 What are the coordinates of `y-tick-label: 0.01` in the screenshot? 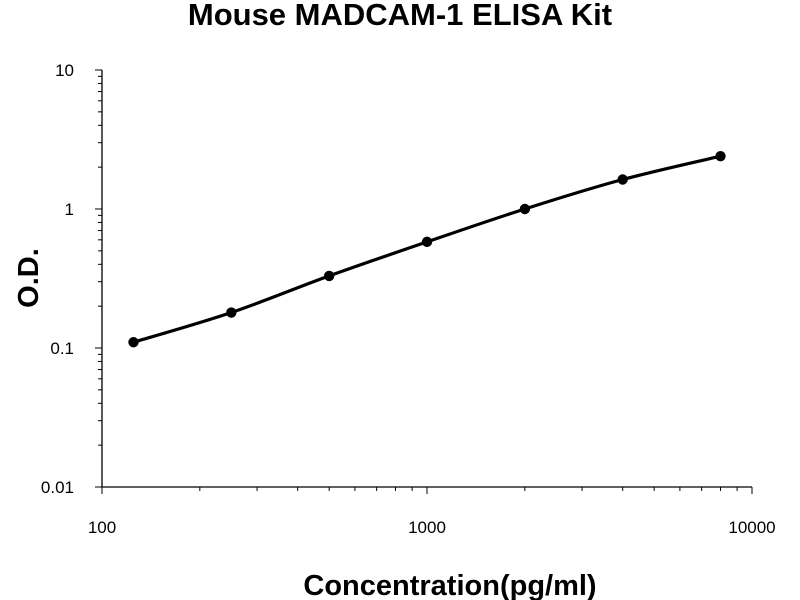 It's located at (57, 487).